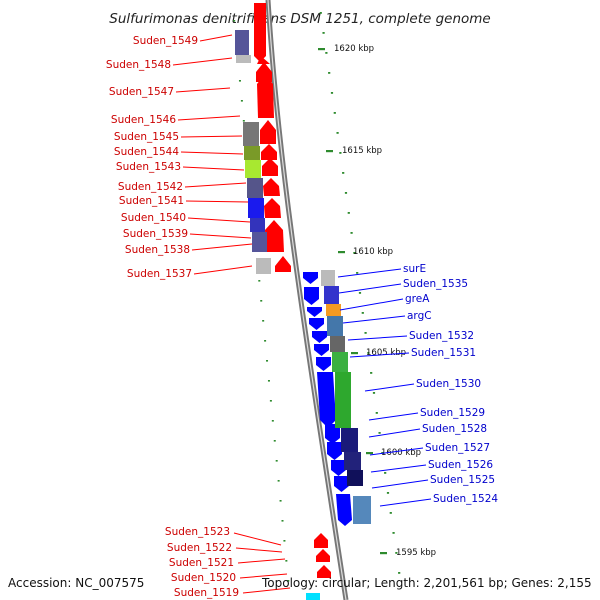 The height and width of the screenshot is (600, 600). Describe the element at coordinates (157, 250) in the screenshot. I see `gene-label: Suden_1538` at that location.